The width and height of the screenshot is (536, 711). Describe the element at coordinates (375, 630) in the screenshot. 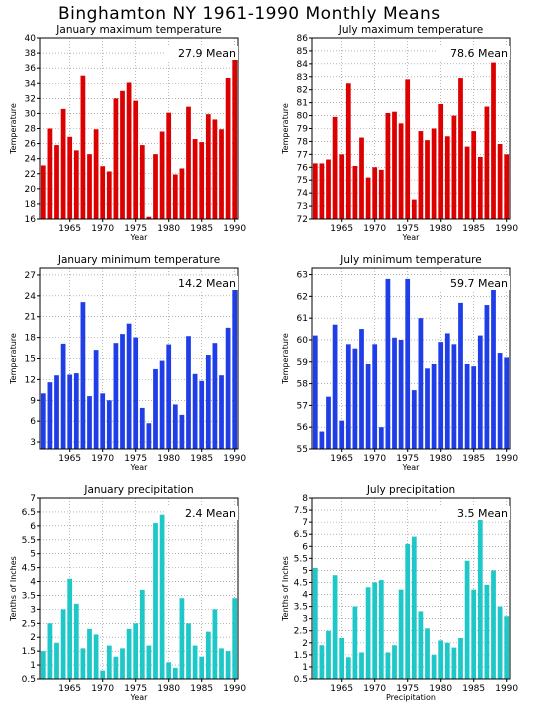

I see `bar-1970` at that location.